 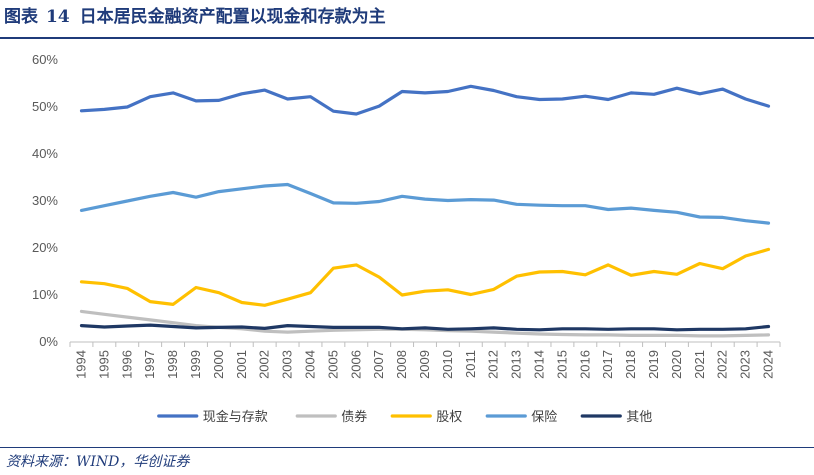 What do you see at coordinates (149, 364) in the screenshot?
I see `x-tick-label: 1997` at bounding box center [149, 364].